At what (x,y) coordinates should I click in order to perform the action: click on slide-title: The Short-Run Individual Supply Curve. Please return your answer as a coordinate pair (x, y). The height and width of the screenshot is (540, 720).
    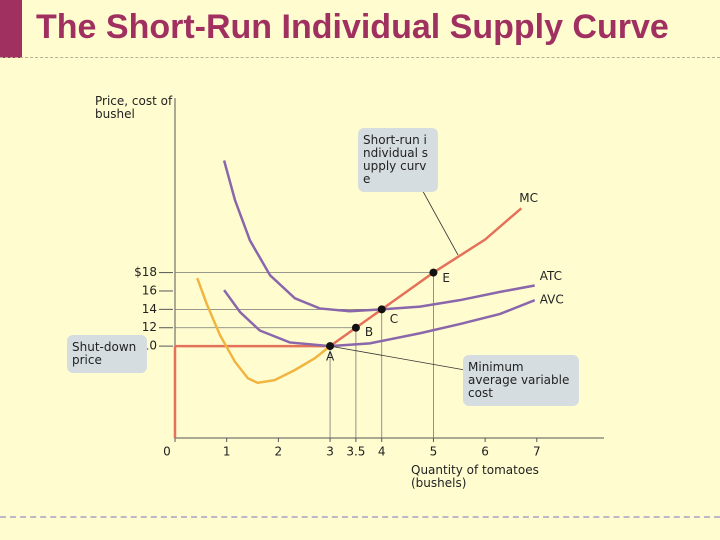
    Looking at the image, I should click on (352, 27).